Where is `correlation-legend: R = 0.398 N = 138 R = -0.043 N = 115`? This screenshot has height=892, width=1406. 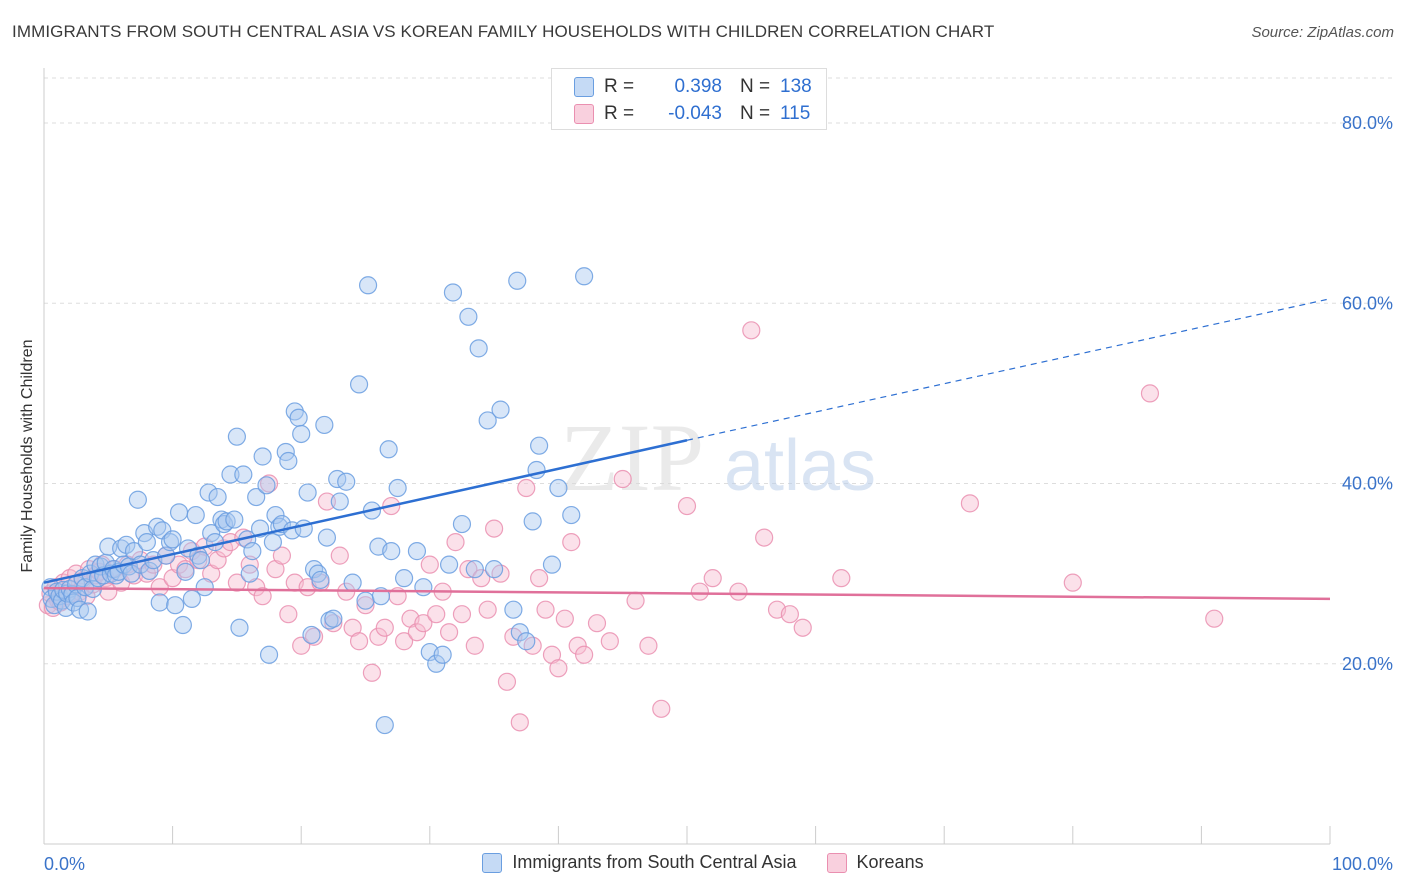 correlation-legend: R = 0.398 N = 138 R = -0.043 N = 115 is located at coordinates (689, 99).